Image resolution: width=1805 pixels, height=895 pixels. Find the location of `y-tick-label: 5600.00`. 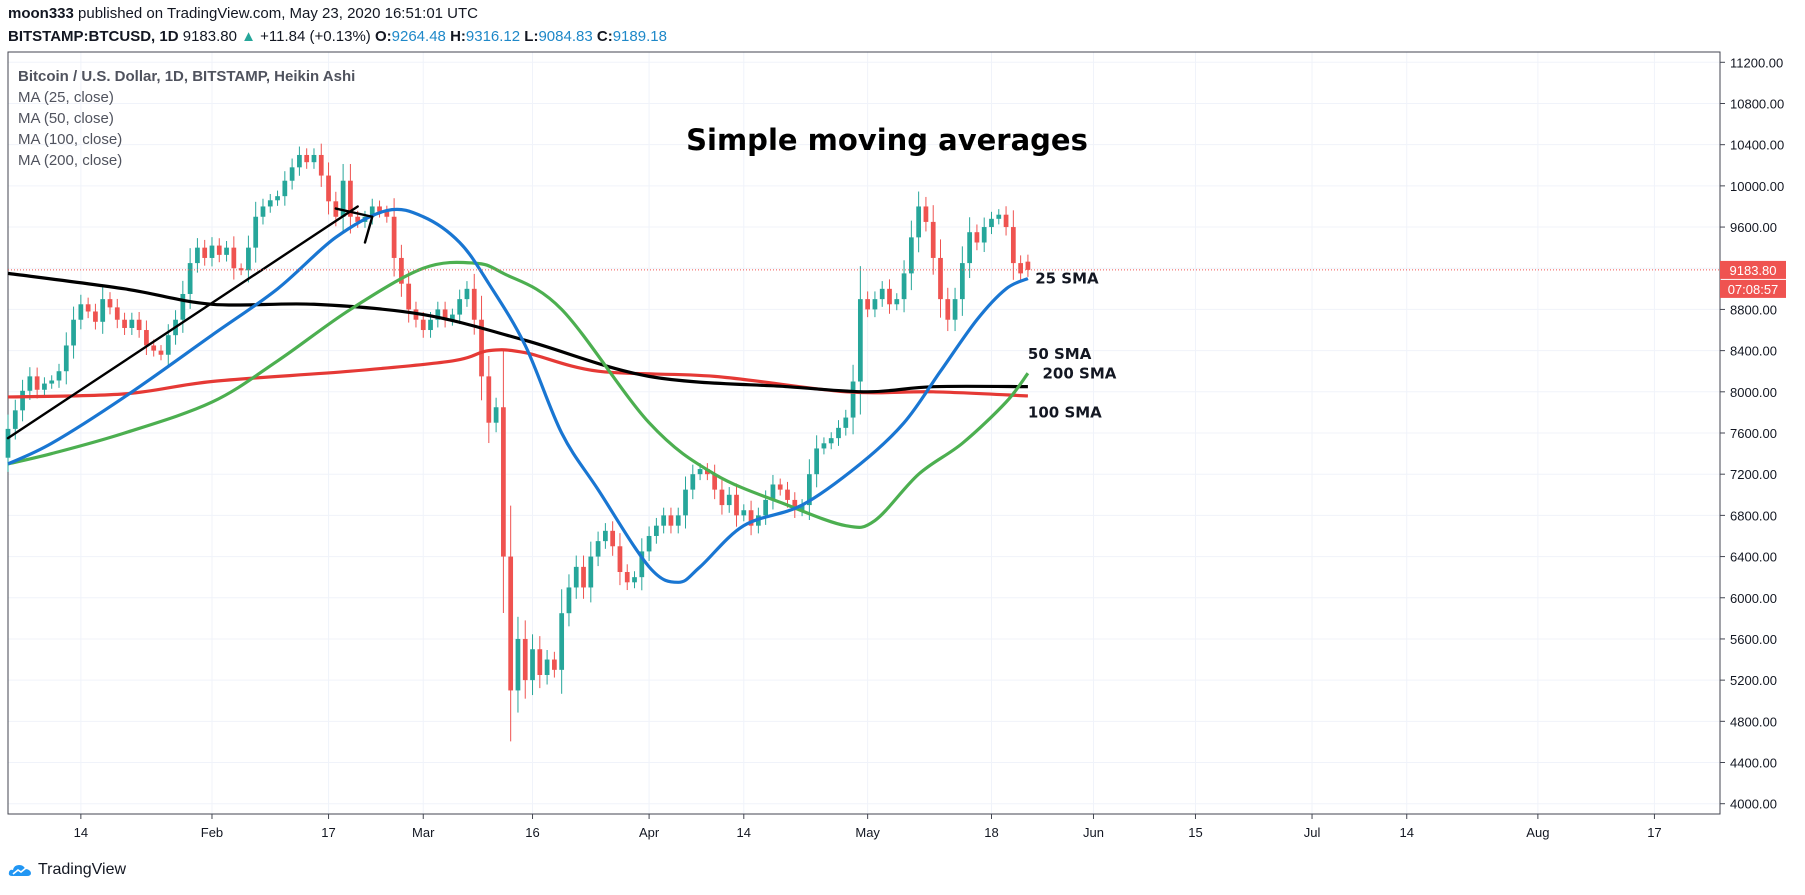

y-tick-label: 5600.00 is located at coordinates (1753, 639).